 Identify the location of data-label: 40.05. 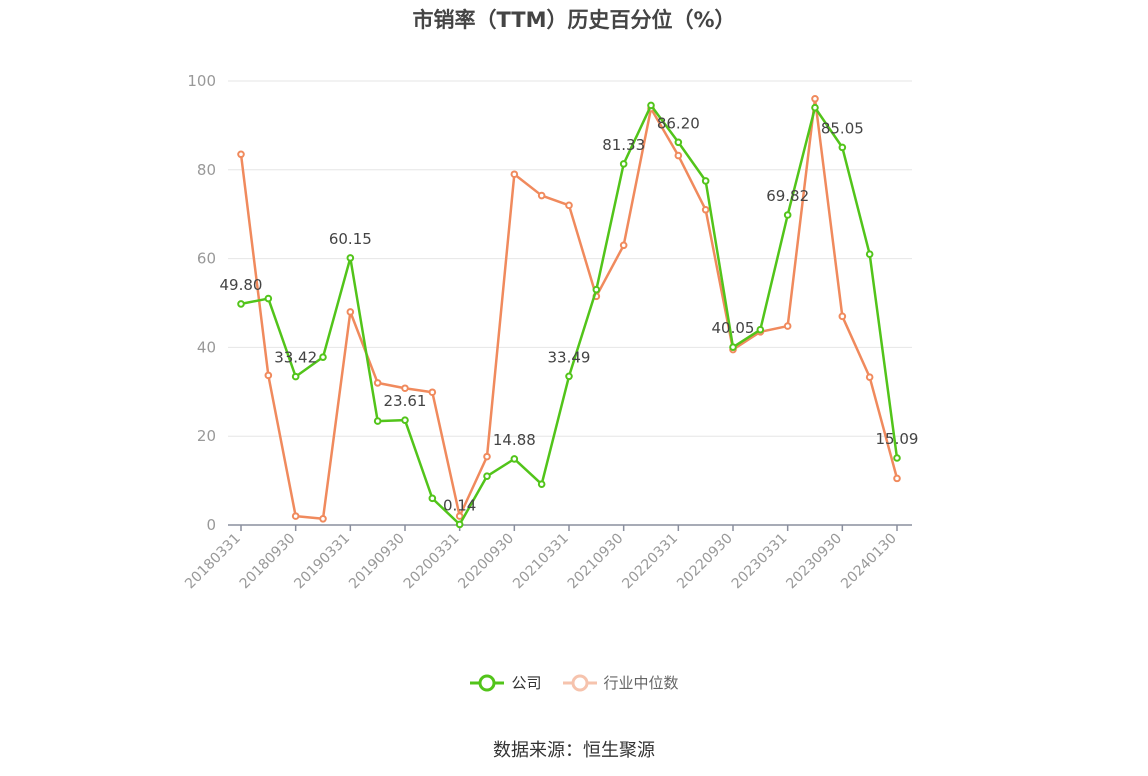
(733, 328).